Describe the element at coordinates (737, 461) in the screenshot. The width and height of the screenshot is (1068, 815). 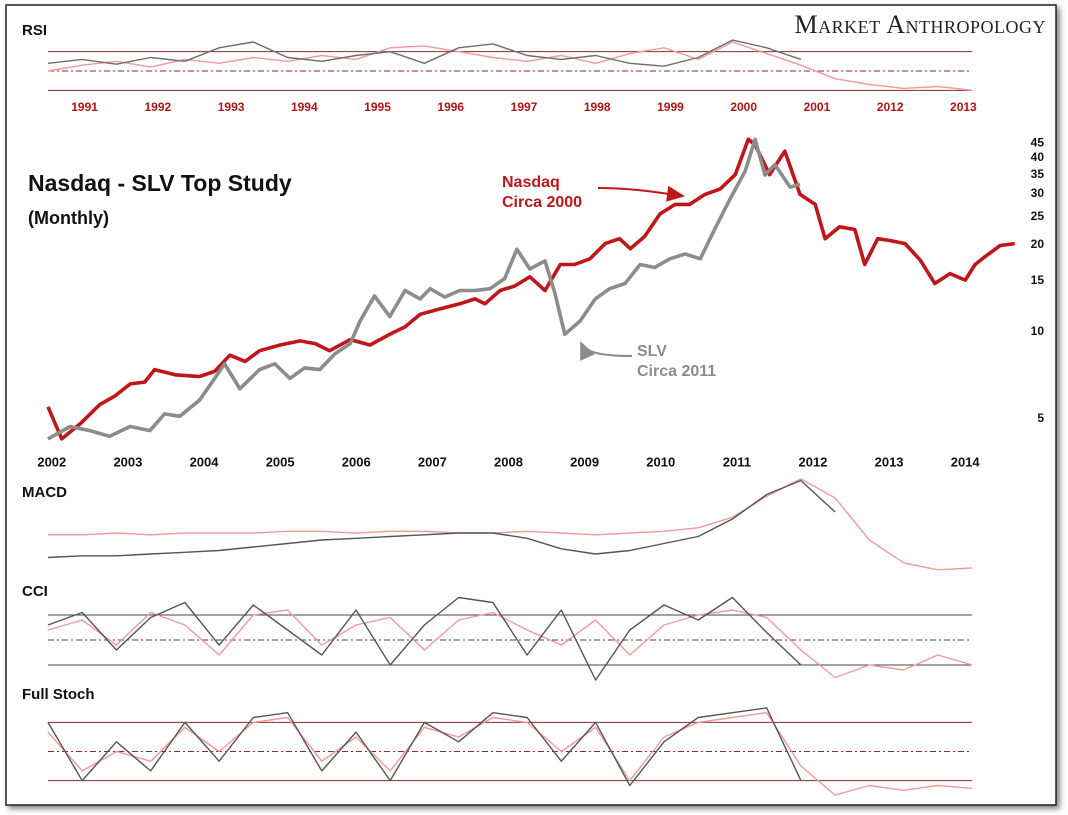
I see `x-tick-label: 2011` at that location.